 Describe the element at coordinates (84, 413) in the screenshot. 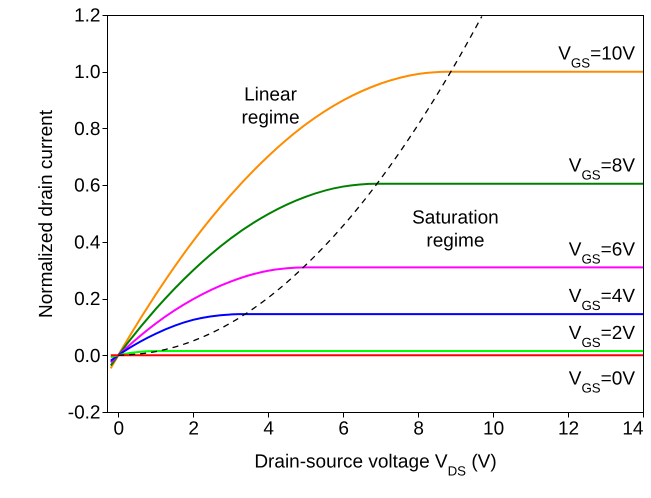

I see `y-tick-label: -0.2` at that location.